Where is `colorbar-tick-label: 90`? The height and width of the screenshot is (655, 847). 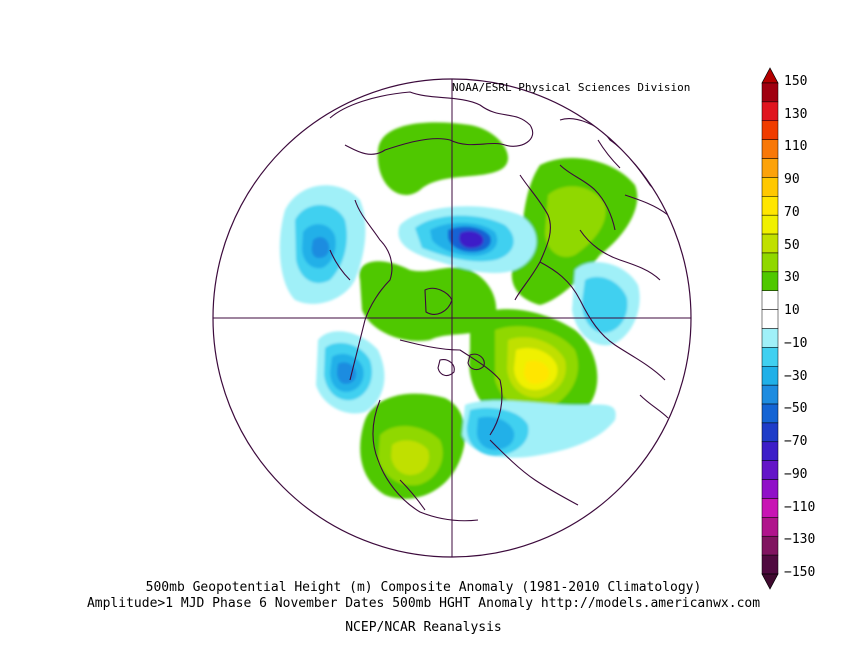
colorbar-tick-label: 90 is located at coordinates (792, 180).